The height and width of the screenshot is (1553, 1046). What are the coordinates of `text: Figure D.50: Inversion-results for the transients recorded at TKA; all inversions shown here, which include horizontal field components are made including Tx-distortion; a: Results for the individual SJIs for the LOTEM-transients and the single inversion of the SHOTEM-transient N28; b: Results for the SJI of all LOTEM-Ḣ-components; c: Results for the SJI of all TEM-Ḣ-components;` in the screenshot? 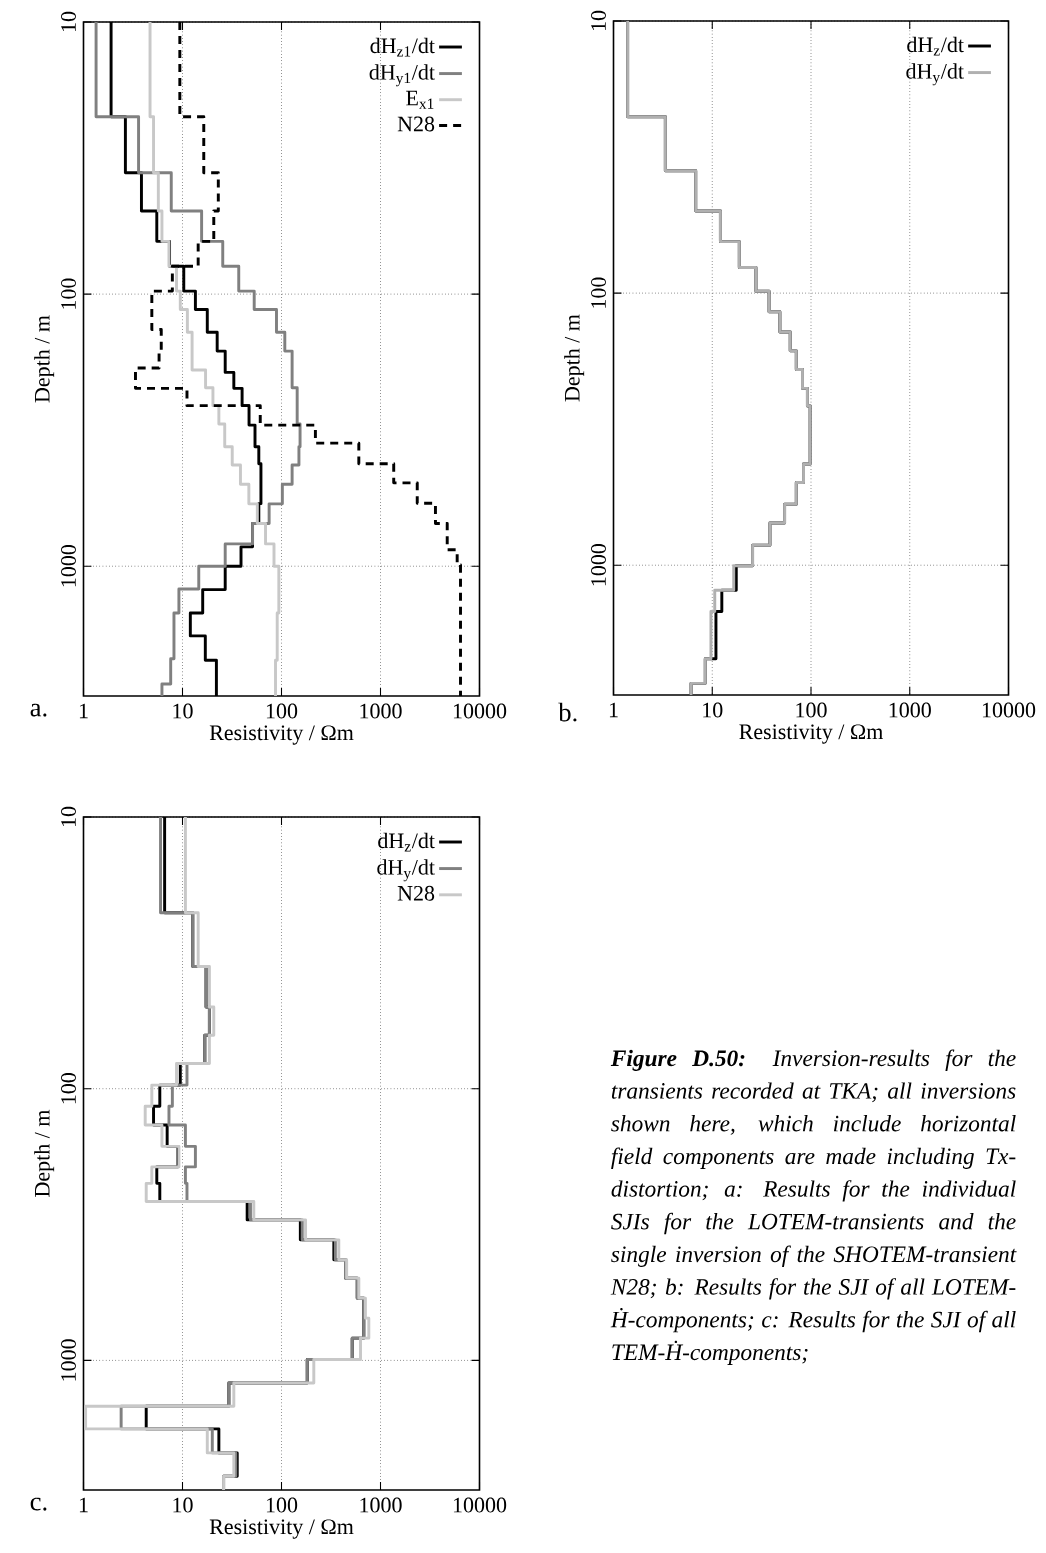 It's located at (813, 1207).